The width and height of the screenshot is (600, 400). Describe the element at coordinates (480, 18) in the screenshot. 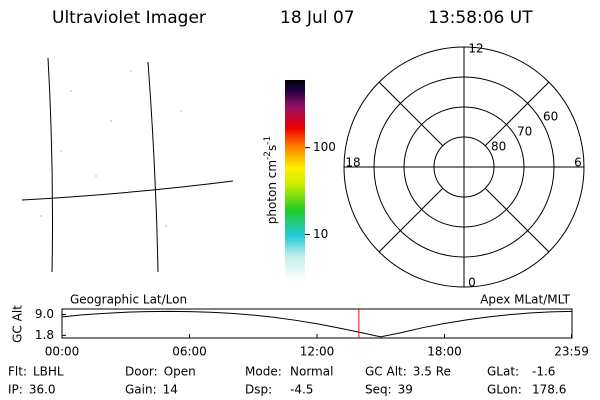

I see `time: 13:58:06 UT` at that location.